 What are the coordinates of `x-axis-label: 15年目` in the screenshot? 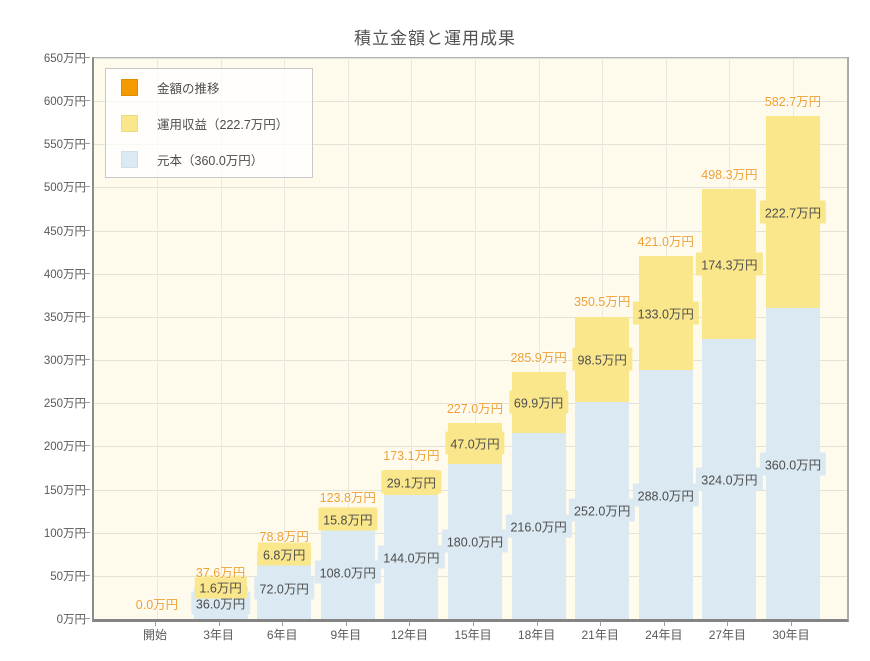 It's located at (473, 635).